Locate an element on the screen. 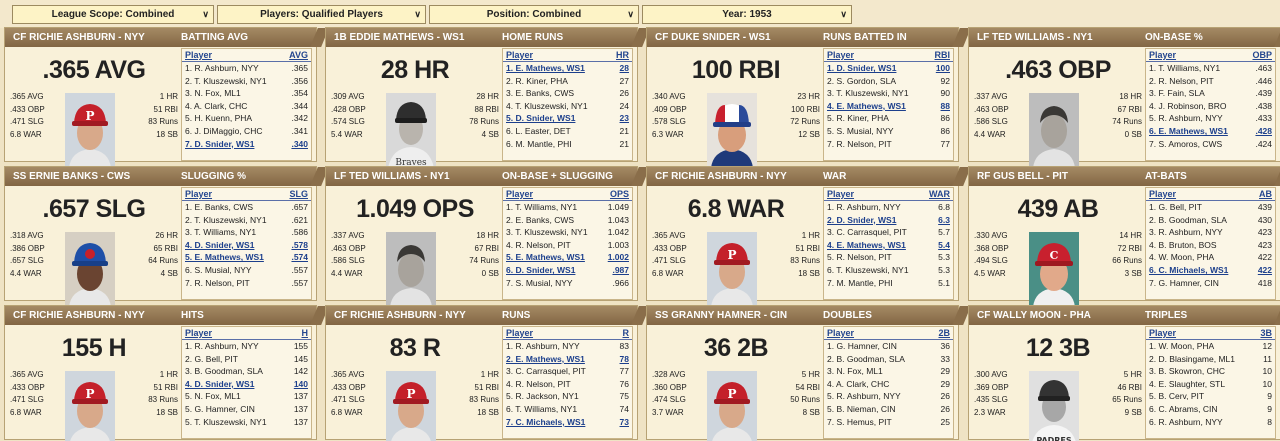  leaderboard-row: 5. D. Snider, WS1 23 is located at coordinates (567, 118).